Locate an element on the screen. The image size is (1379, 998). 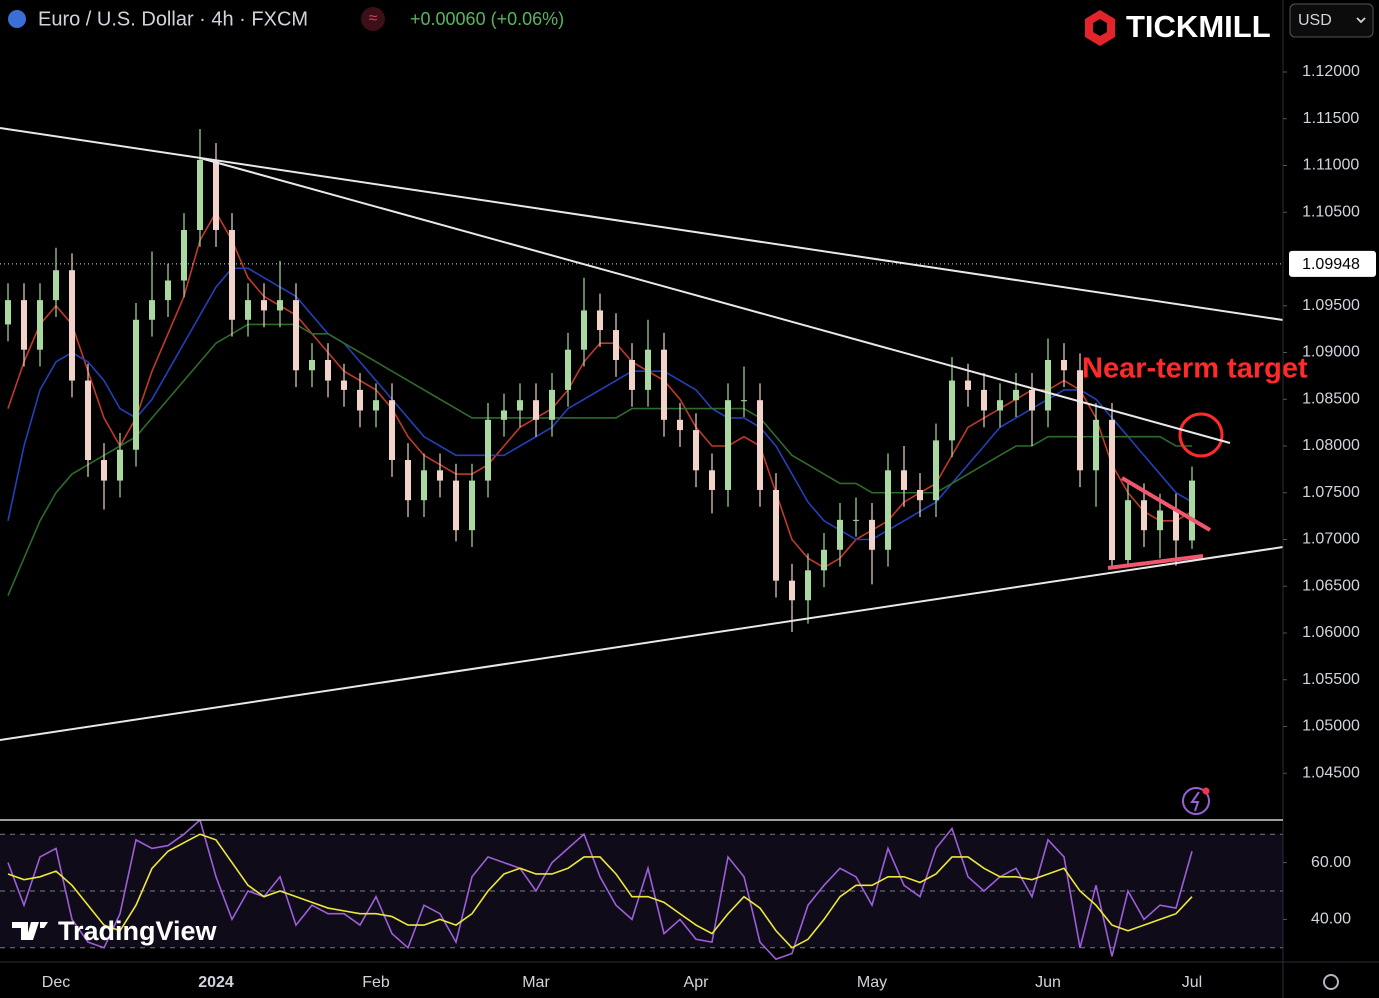
y-tick-label: 1.05500 is located at coordinates (1331, 679).